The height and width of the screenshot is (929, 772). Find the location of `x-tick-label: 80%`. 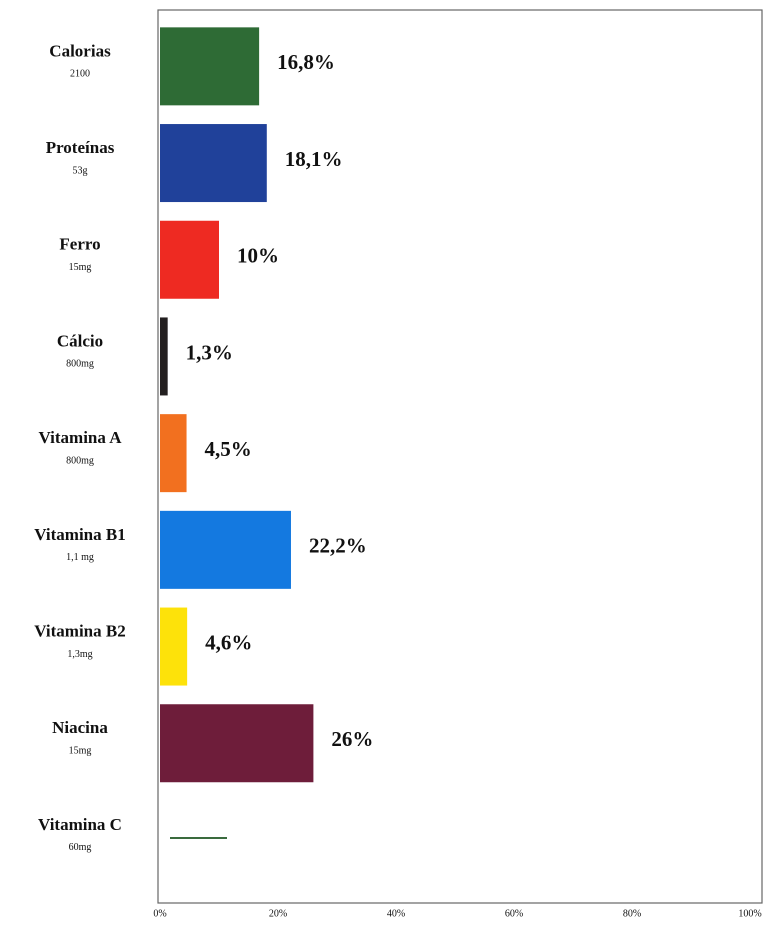

x-tick-label: 80% is located at coordinates (632, 913).